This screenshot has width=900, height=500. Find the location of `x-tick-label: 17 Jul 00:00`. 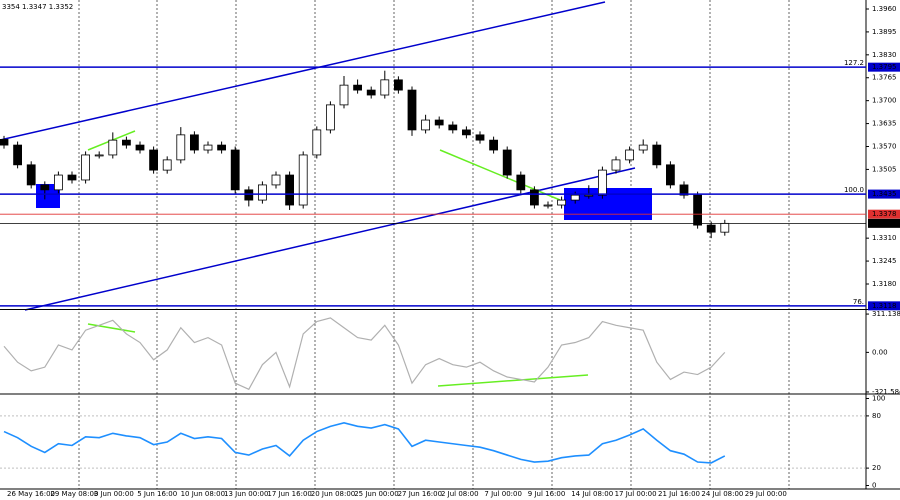

x-tick-label: 17 Jul 00:00 is located at coordinates (636, 494).